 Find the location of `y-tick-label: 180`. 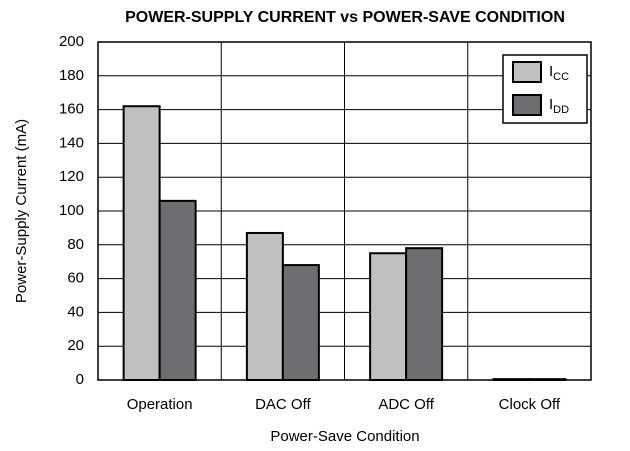

y-tick-label: 180 is located at coordinates (71, 75).